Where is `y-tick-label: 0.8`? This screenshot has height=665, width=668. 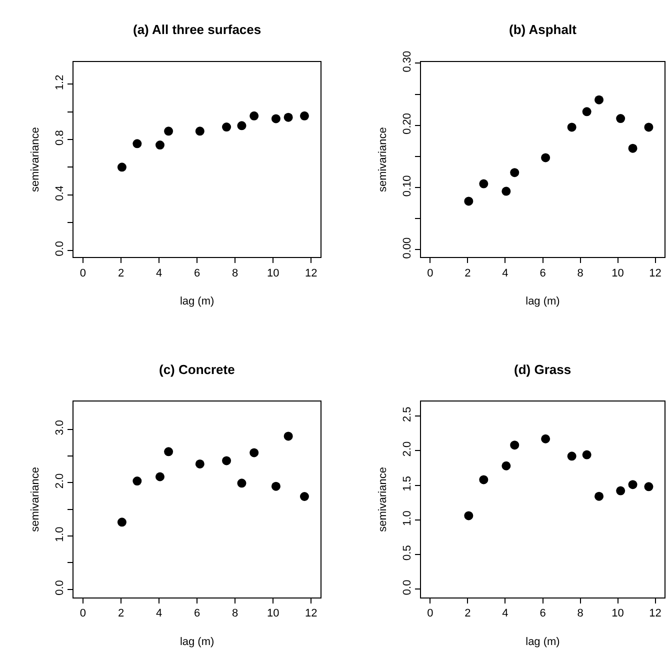
y-tick-label: 0.8 is located at coordinates (60, 138).